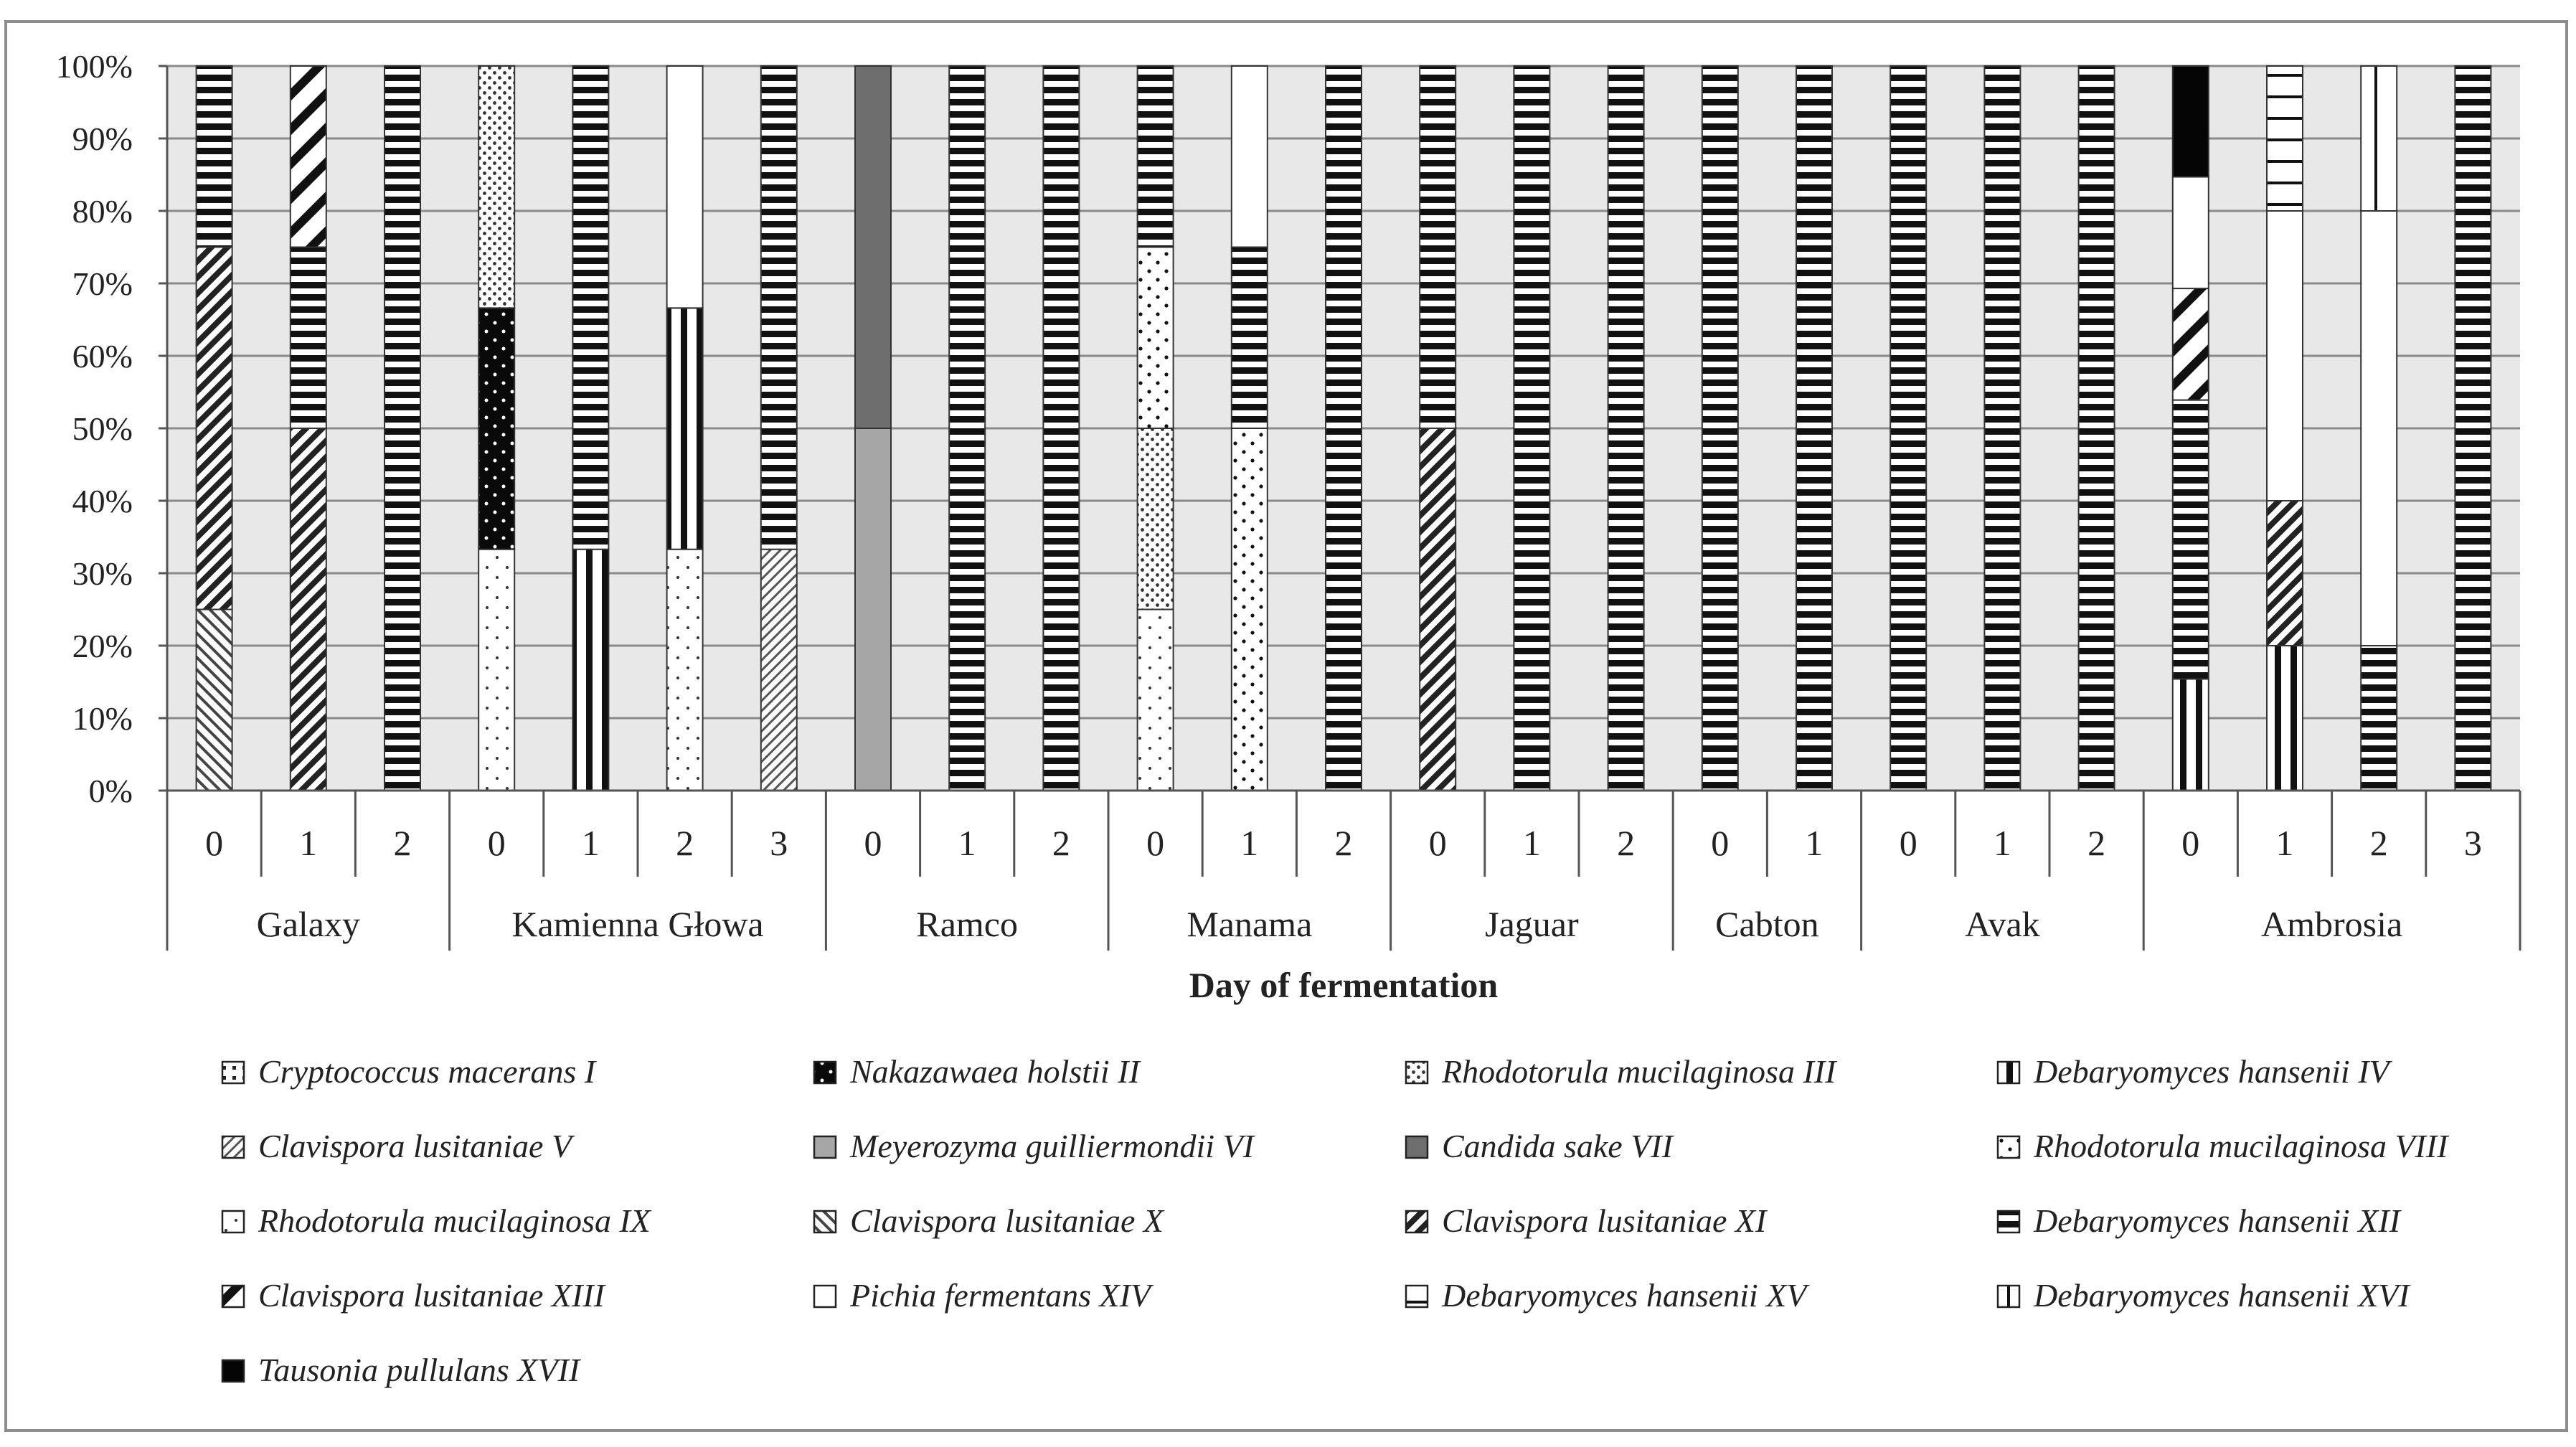 Image resolution: width=2576 pixels, height=1447 pixels. Describe the element at coordinates (455, 1220) in the screenshot. I see `legend-label: Rhodotorula mucilaginosa IX` at that location.